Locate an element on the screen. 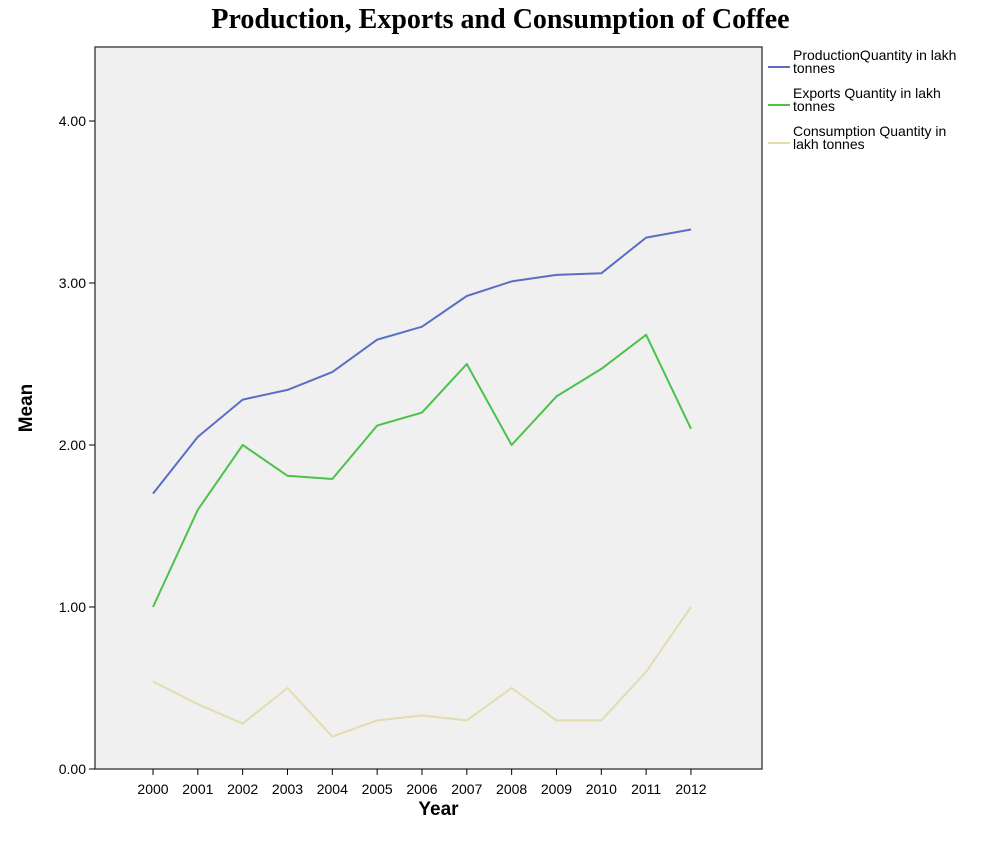  x-tick-label: 2012 is located at coordinates (690, 789).